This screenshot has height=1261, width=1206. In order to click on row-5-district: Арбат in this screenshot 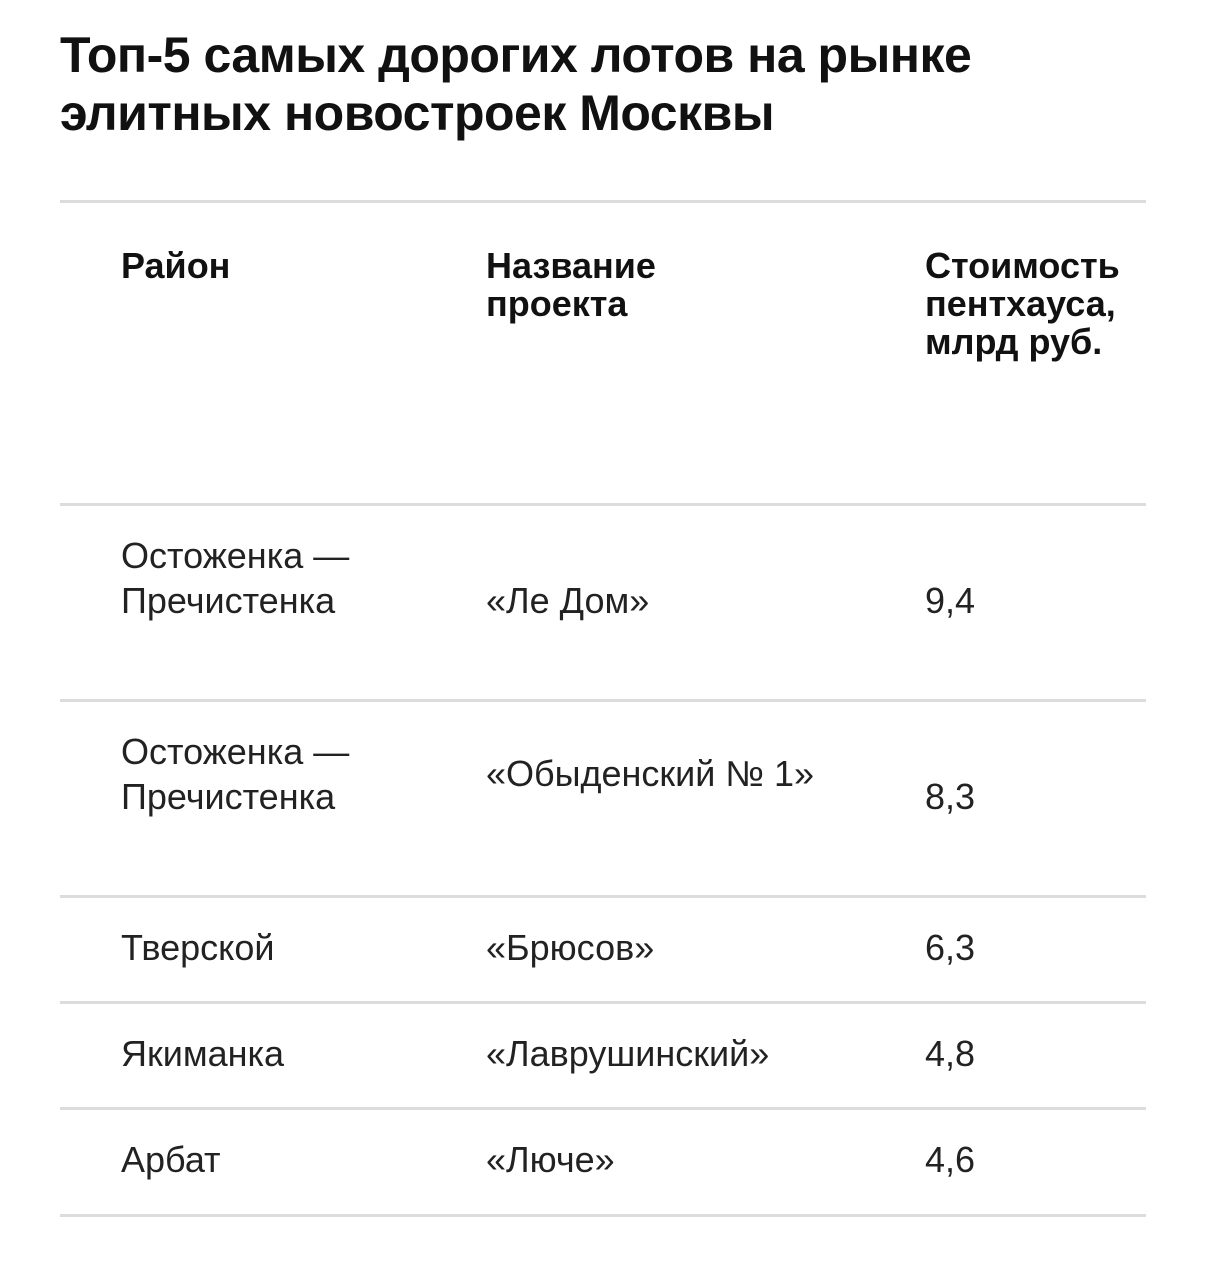, I will do `click(171, 1159)`.